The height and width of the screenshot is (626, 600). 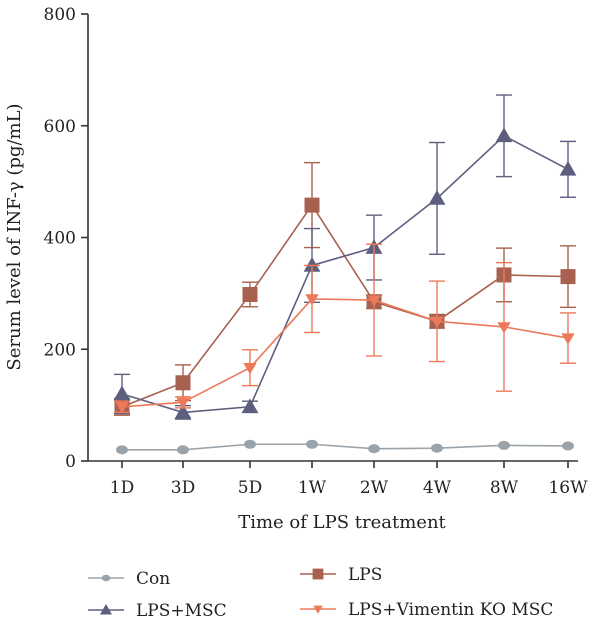 What do you see at coordinates (365, 575) in the screenshot?
I see `legend-label: LPS` at bounding box center [365, 575].